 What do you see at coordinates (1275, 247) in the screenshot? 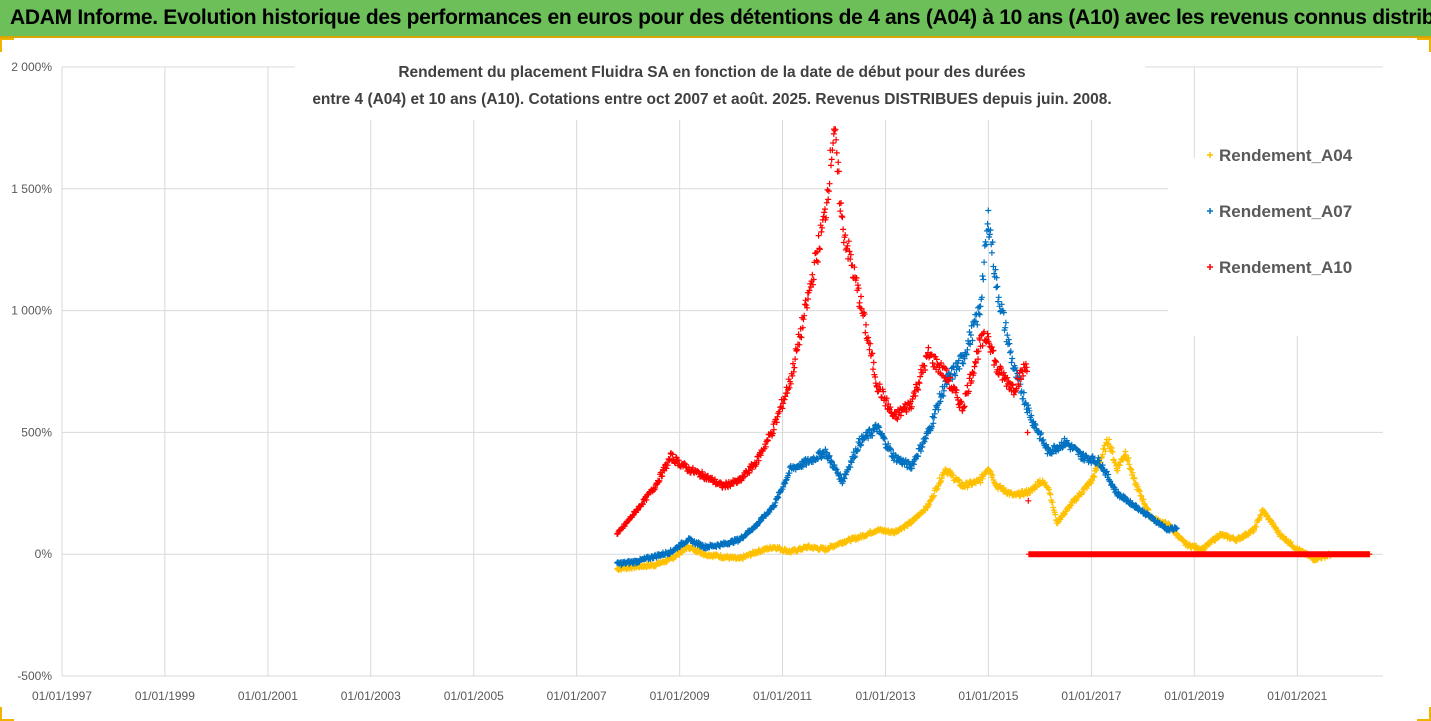
I see `legend-background` at bounding box center [1275, 247].